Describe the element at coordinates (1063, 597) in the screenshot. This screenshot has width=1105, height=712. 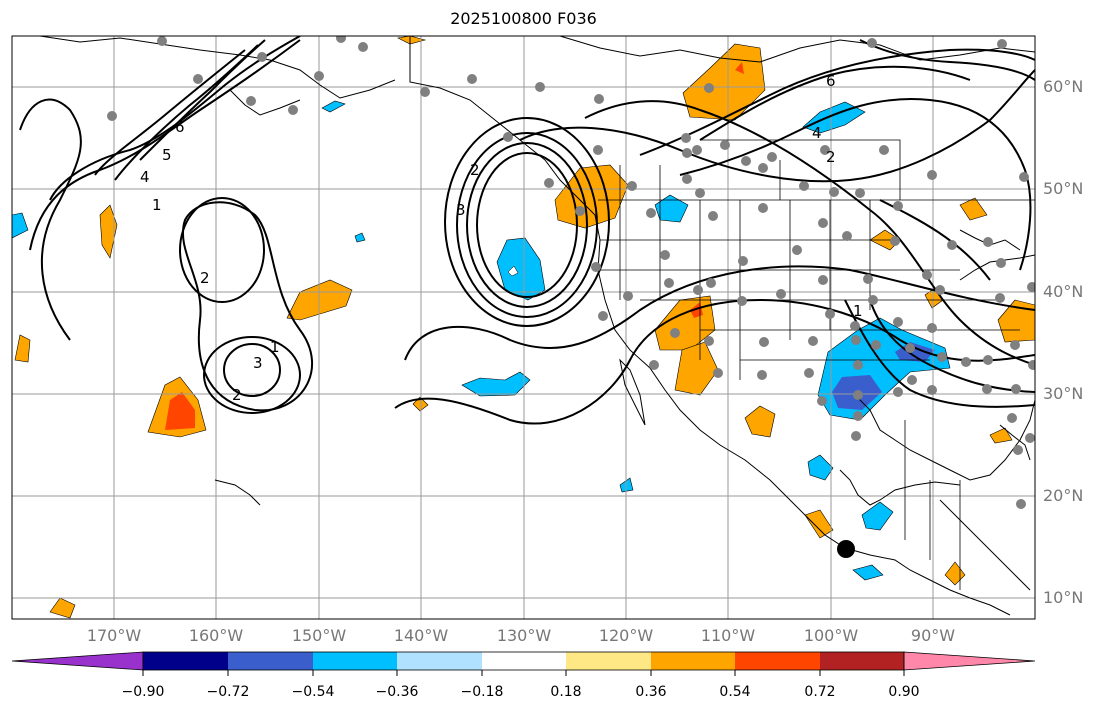
I see `lat-label-10n: 10°N` at that location.